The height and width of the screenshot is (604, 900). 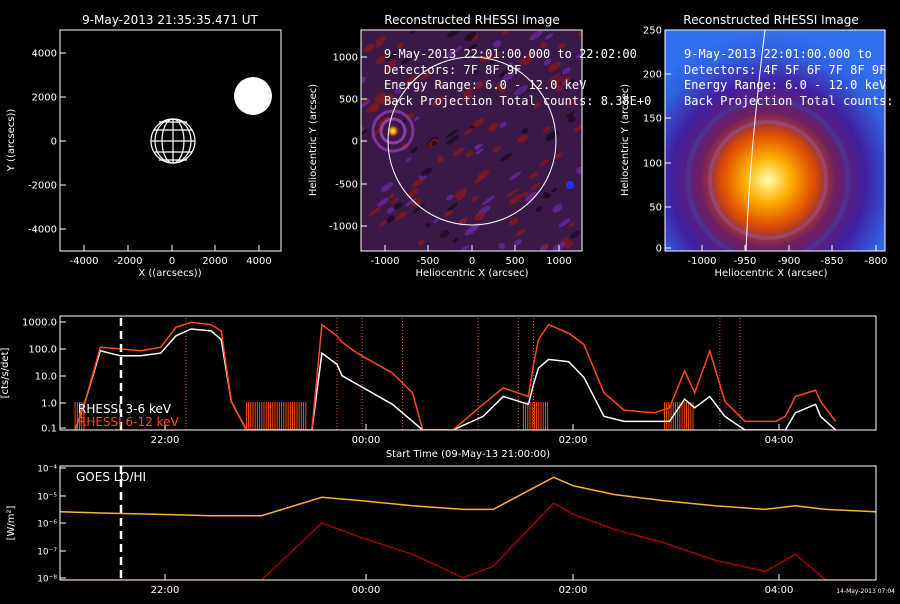 What do you see at coordinates (573, 440) in the screenshot?
I see `x-tick-label: 02:00` at bounding box center [573, 440].